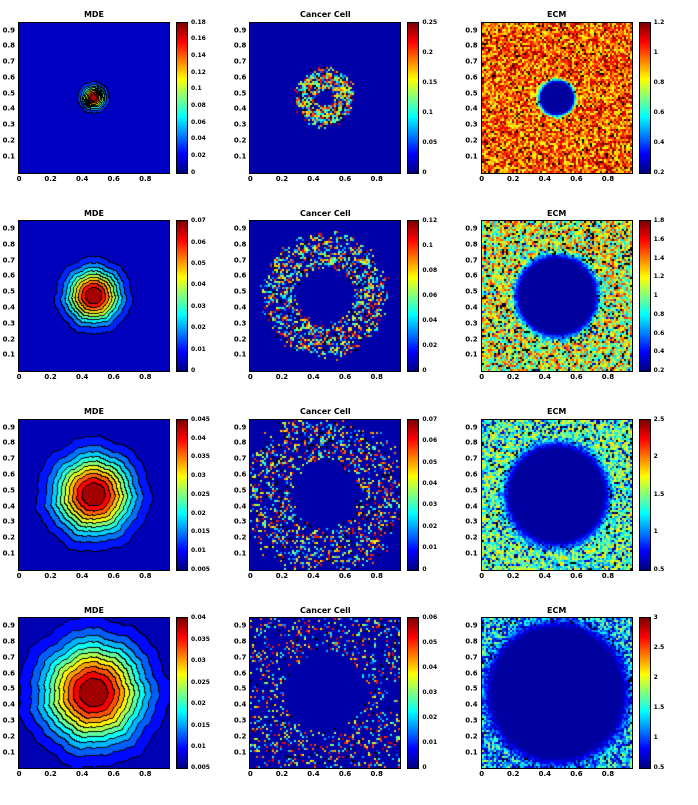  Describe the element at coordinates (430, 82) in the screenshot. I see `colorbar-tick-label: 0.15` at that location.